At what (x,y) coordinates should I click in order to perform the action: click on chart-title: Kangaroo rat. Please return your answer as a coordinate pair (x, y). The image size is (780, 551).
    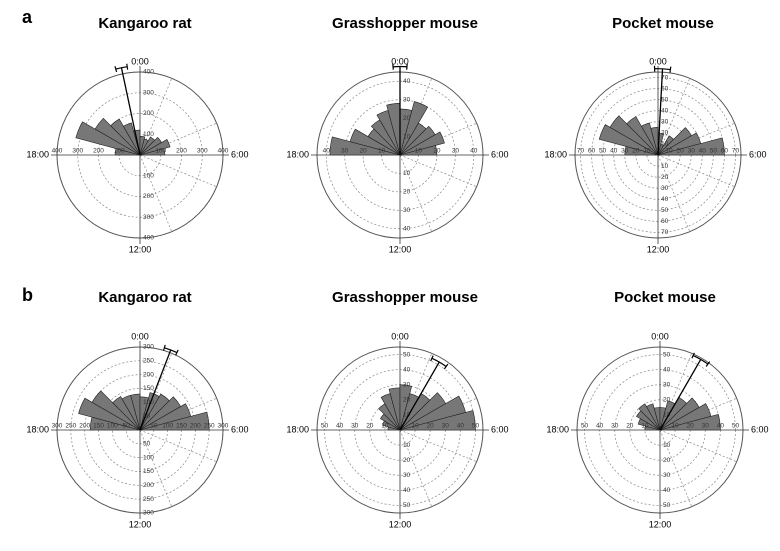
    Looking at the image, I should click on (144, 23).